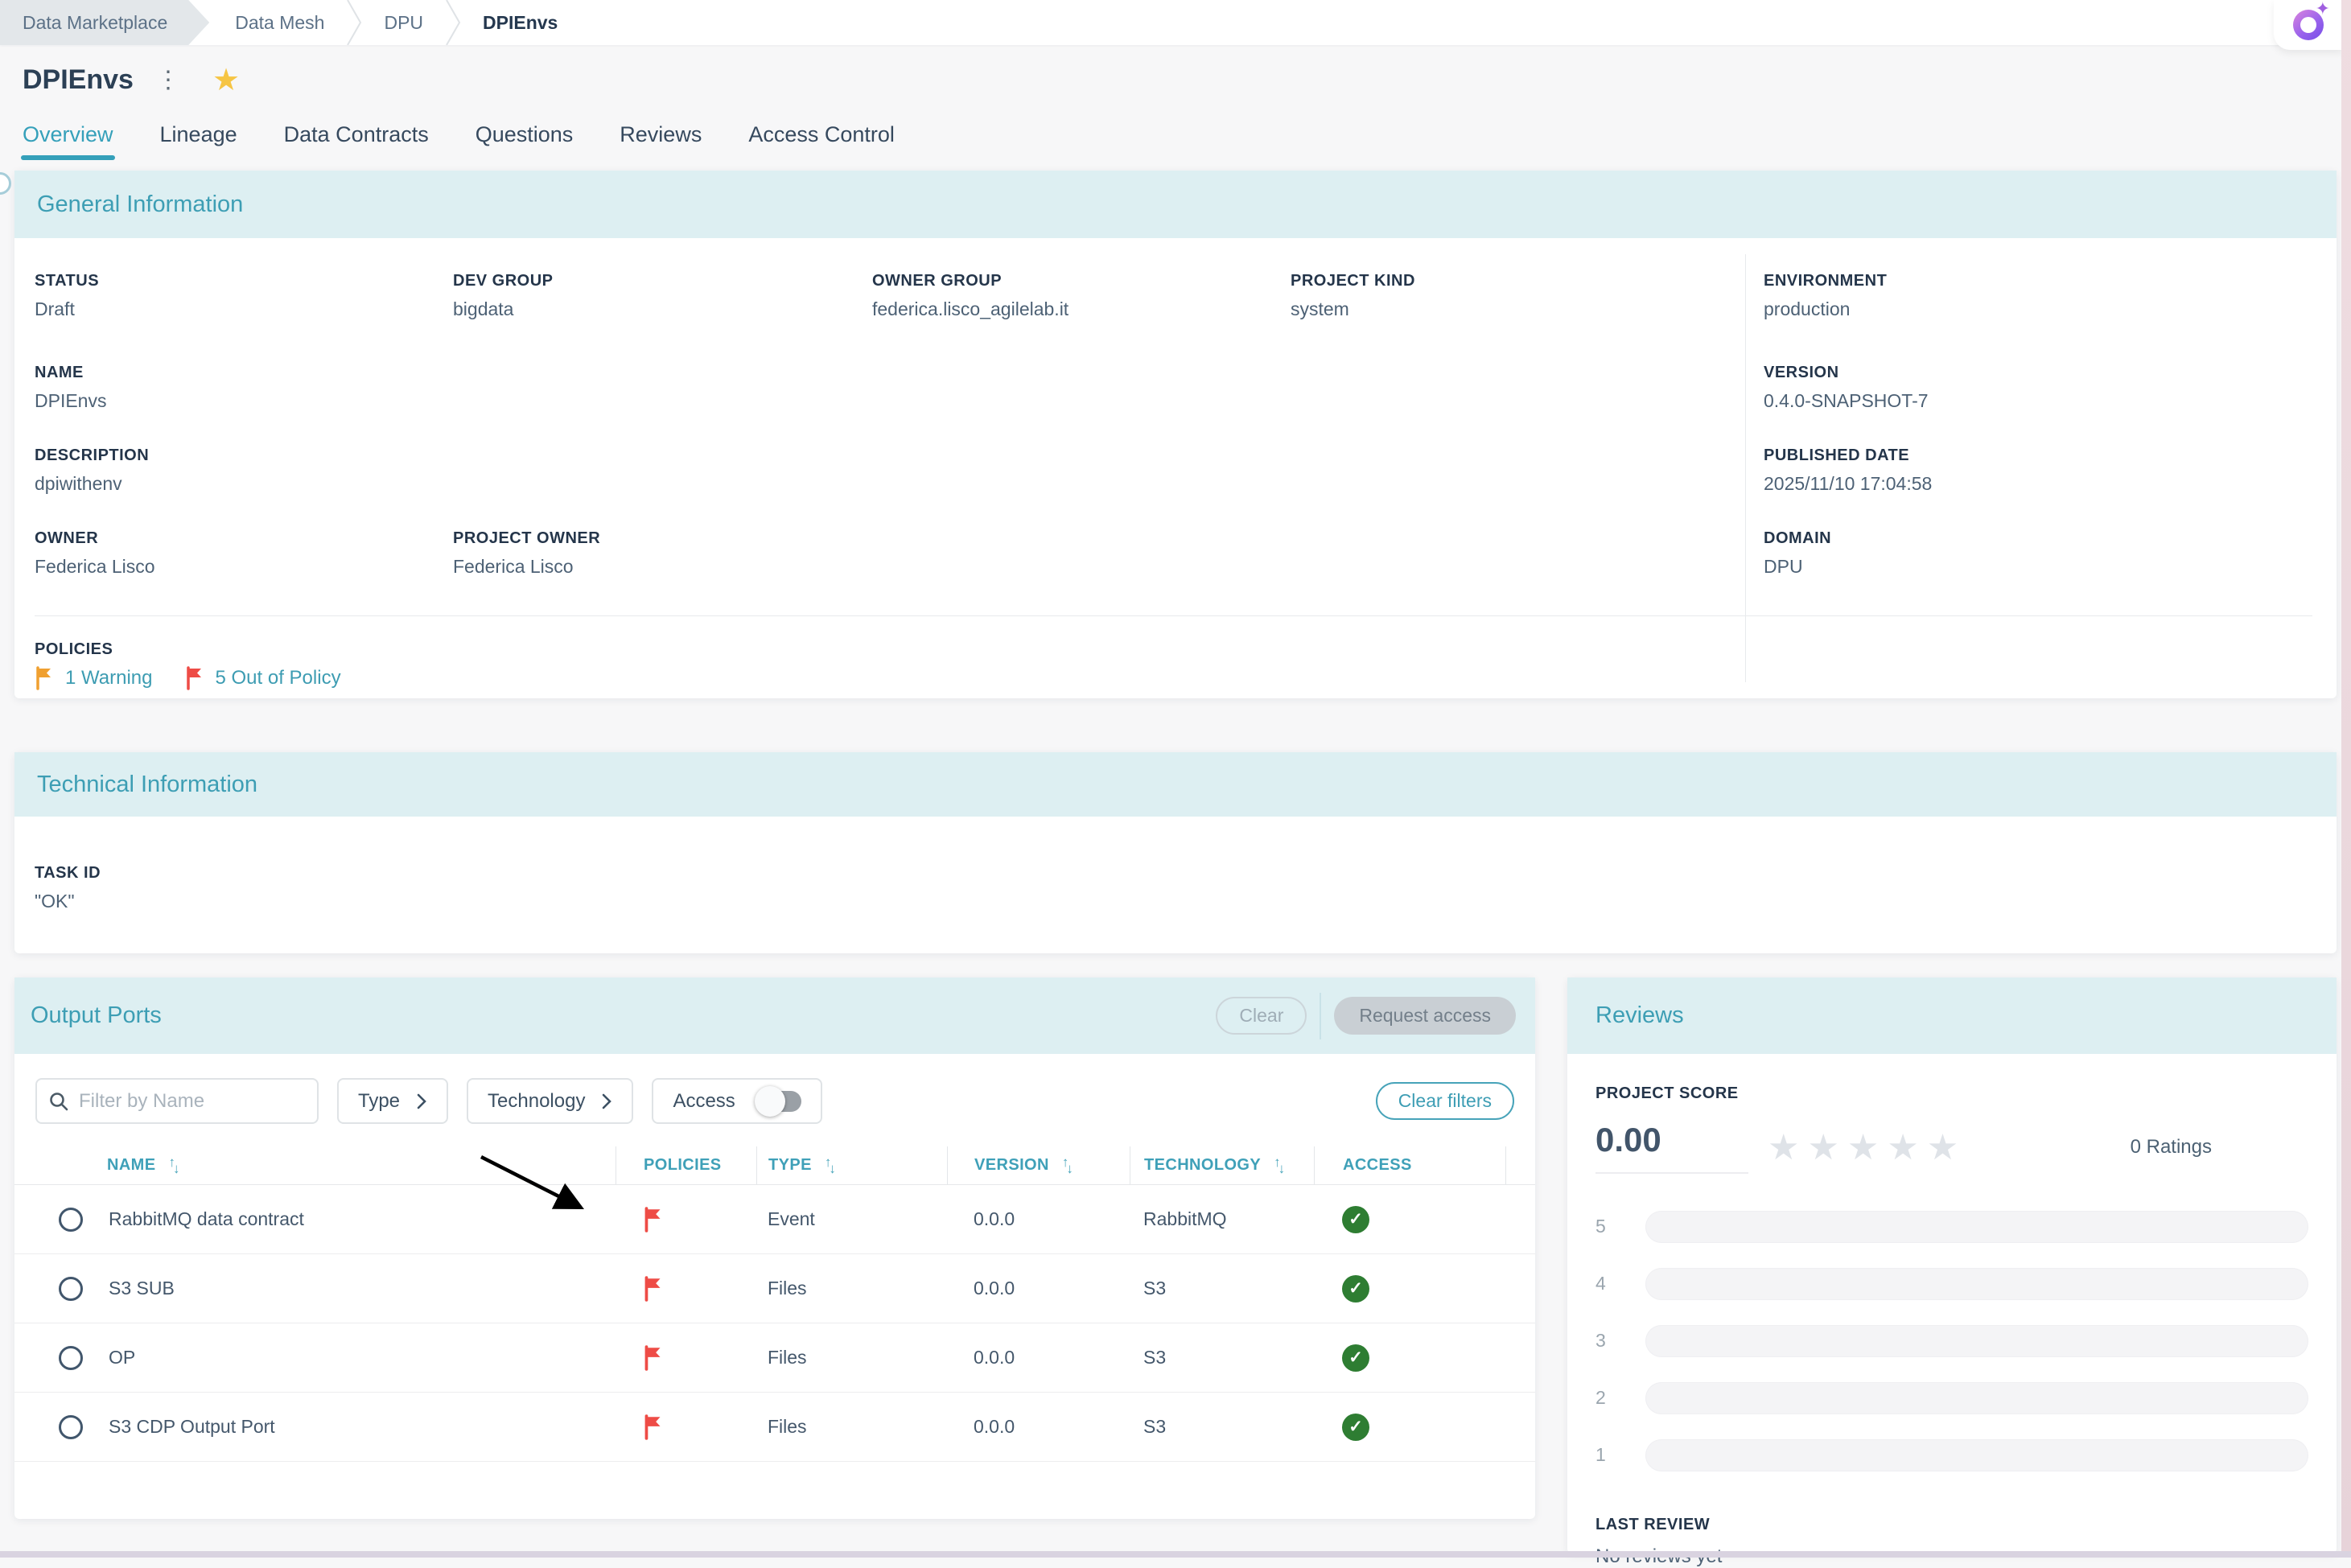  What do you see at coordinates (1601, 1397) in the screenshot?
I see `rating-bar-label: 2` at bounding box center [1601, 1397].